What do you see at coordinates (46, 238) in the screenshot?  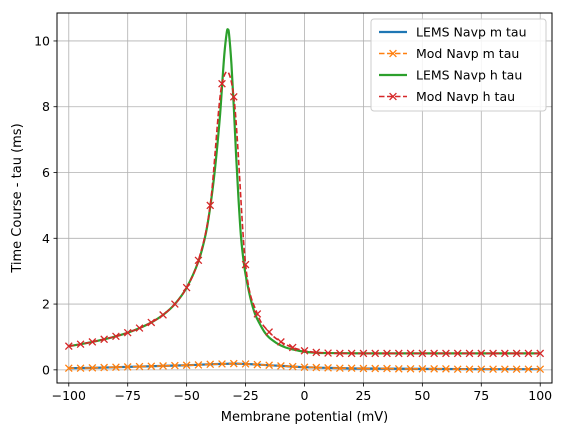 I see `y-tick-label: 4` at bounding box center [46, 238].